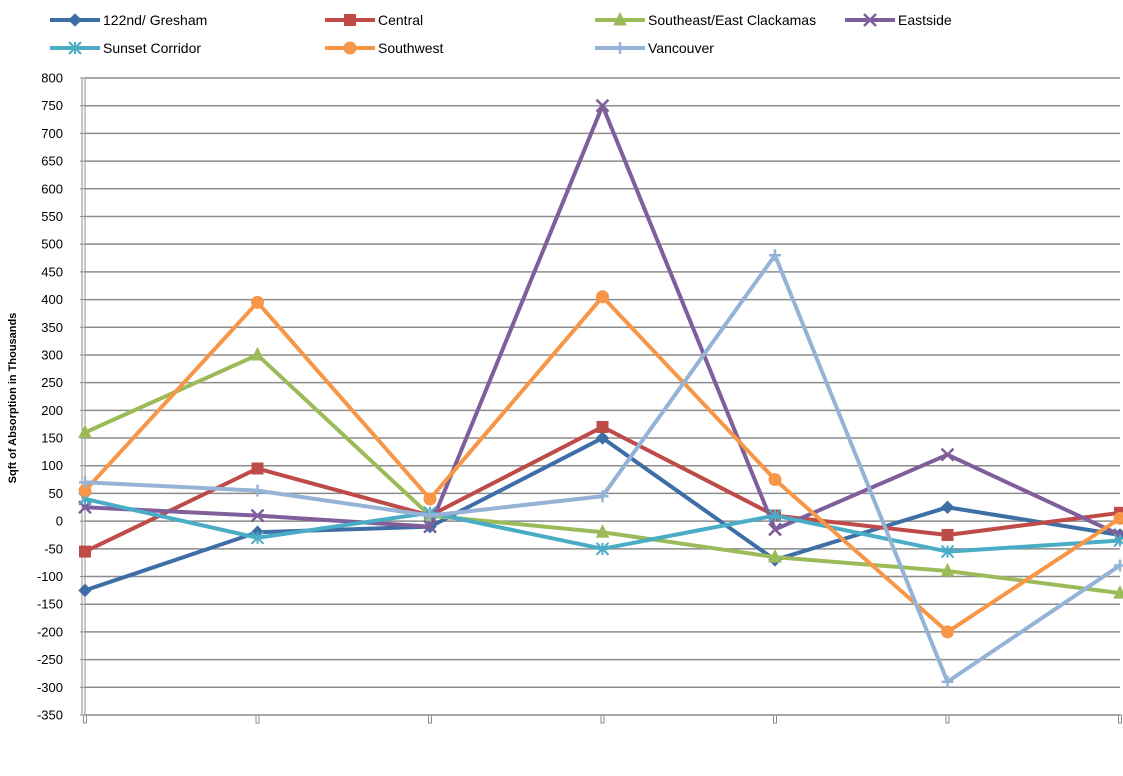 This screenshot has width=1123, height=776. Describe the element at coordinates (52, 78) in the screenshot. I see `y-tick-label: 800` at that location.